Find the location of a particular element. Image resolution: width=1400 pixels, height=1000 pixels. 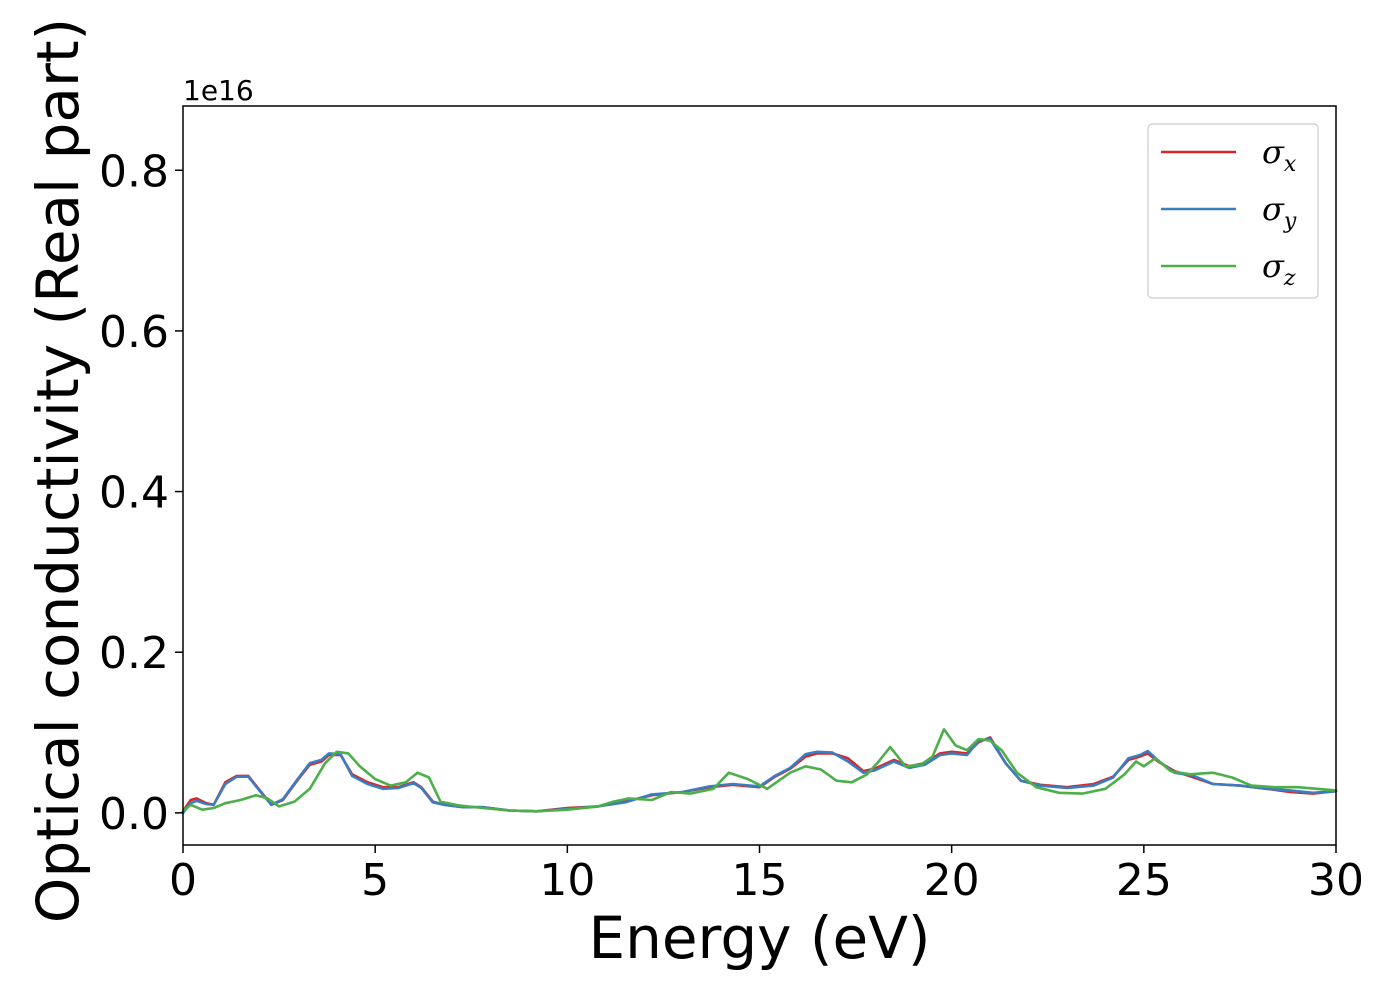

series-line-y is located at coordinates (759, 776).